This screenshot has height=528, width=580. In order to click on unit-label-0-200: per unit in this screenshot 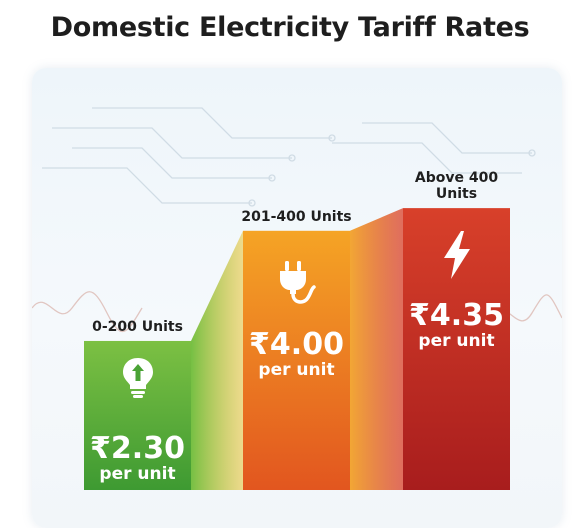, I will do `click(137, 473)`.